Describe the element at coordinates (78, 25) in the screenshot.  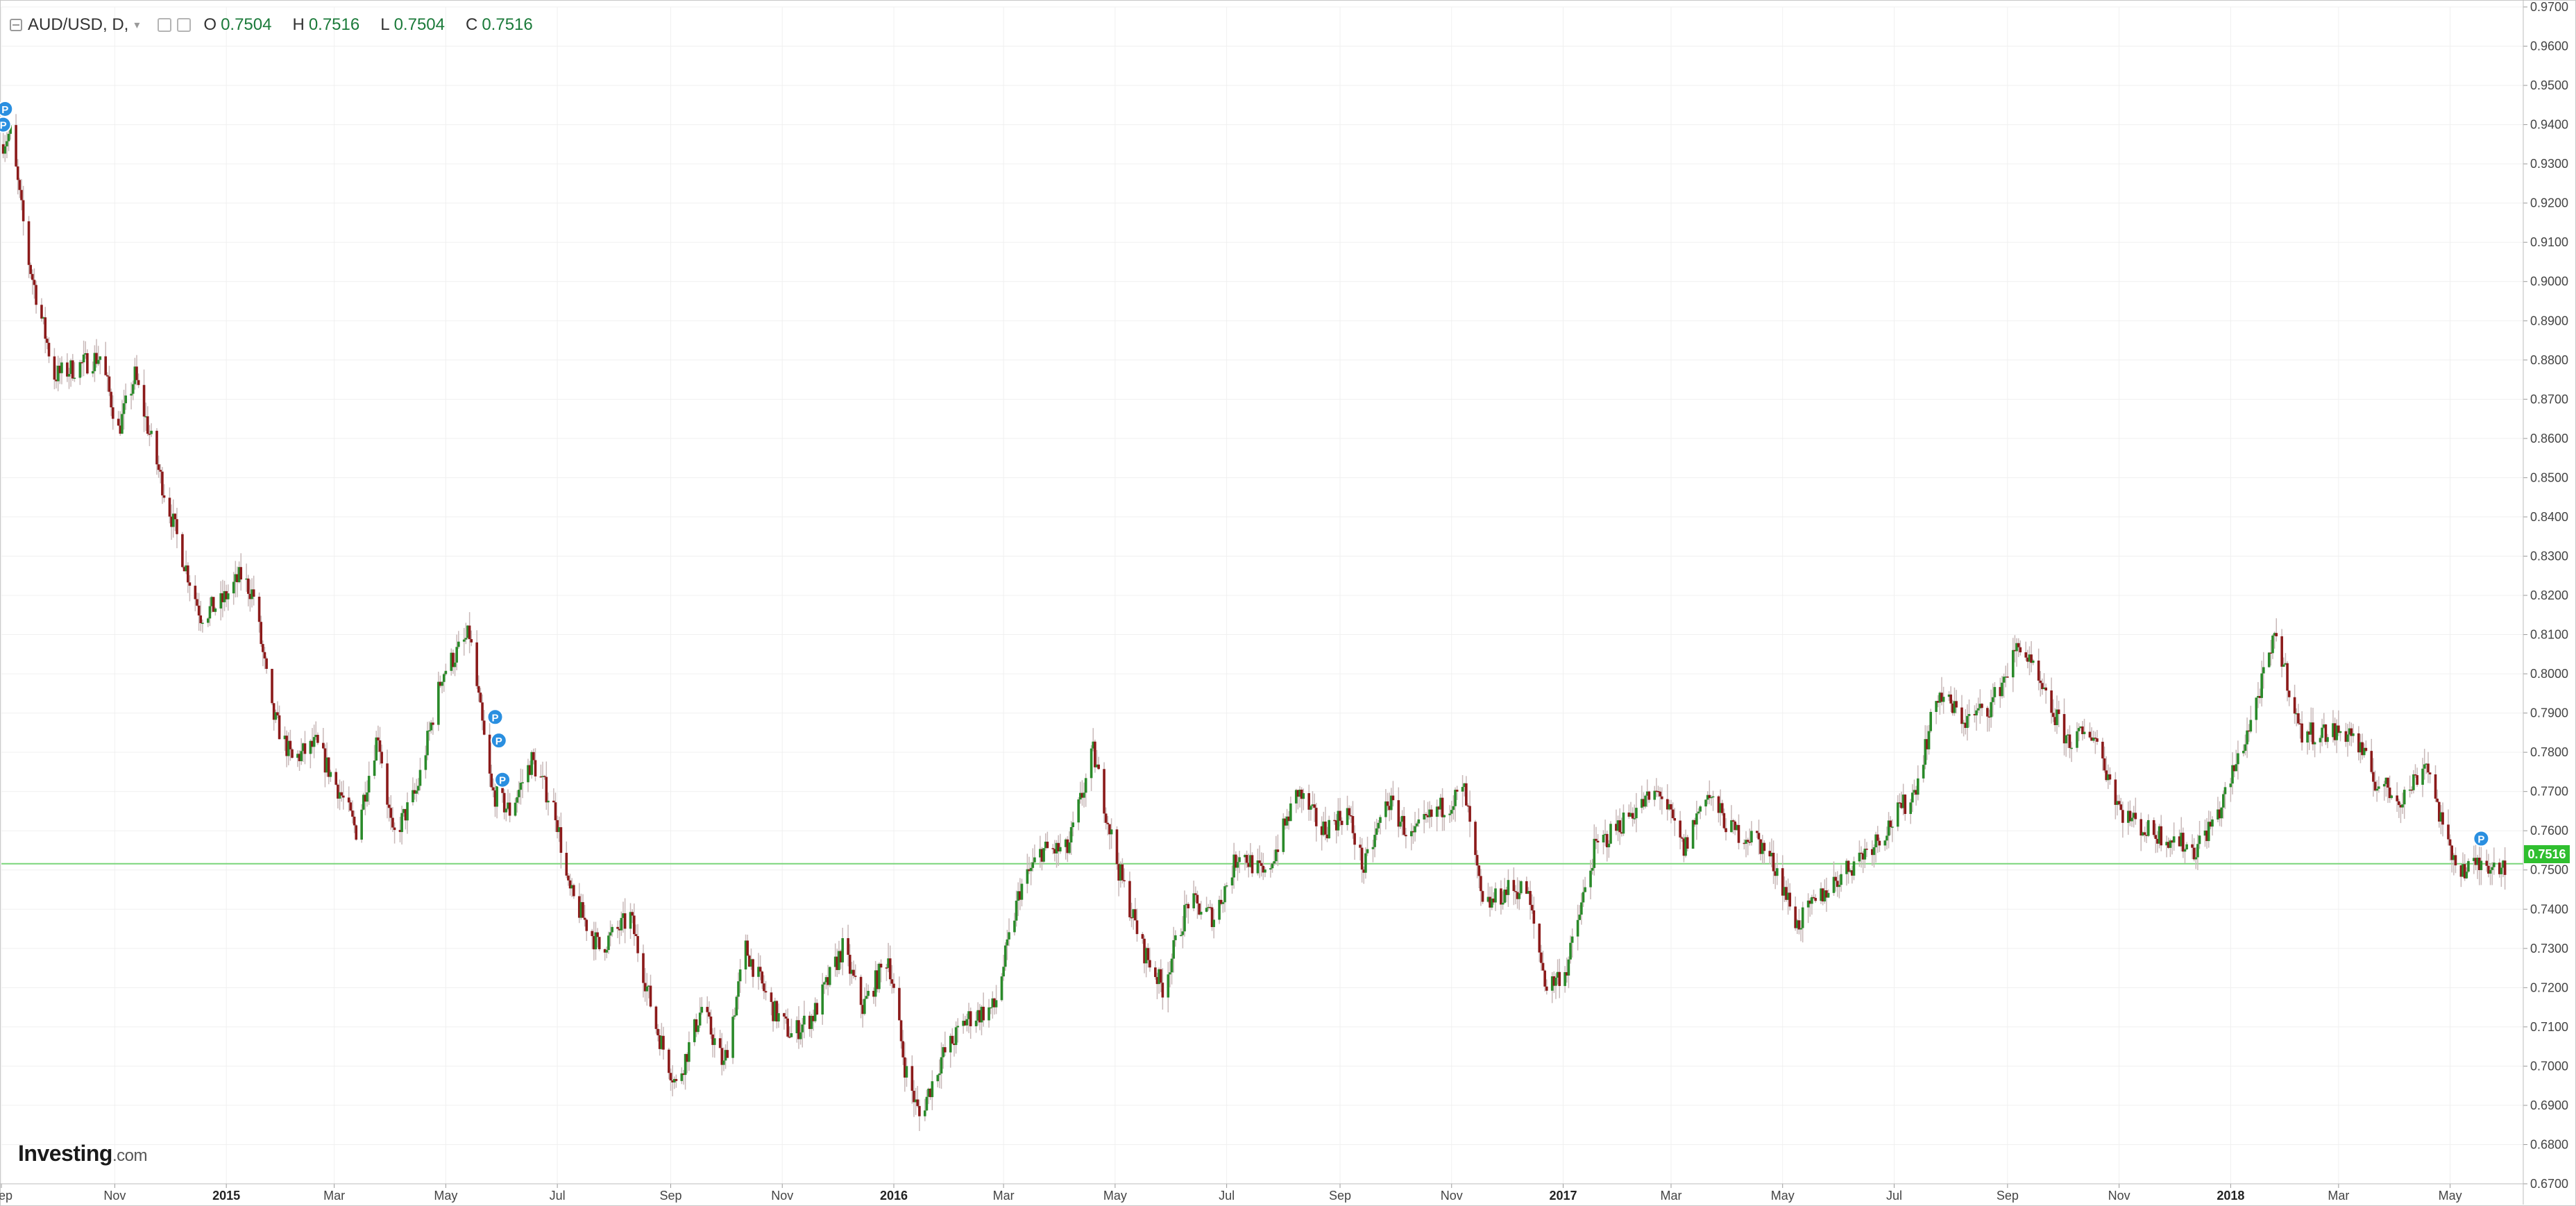
I see `symbol-title: AUD/USD, D,` at that location.